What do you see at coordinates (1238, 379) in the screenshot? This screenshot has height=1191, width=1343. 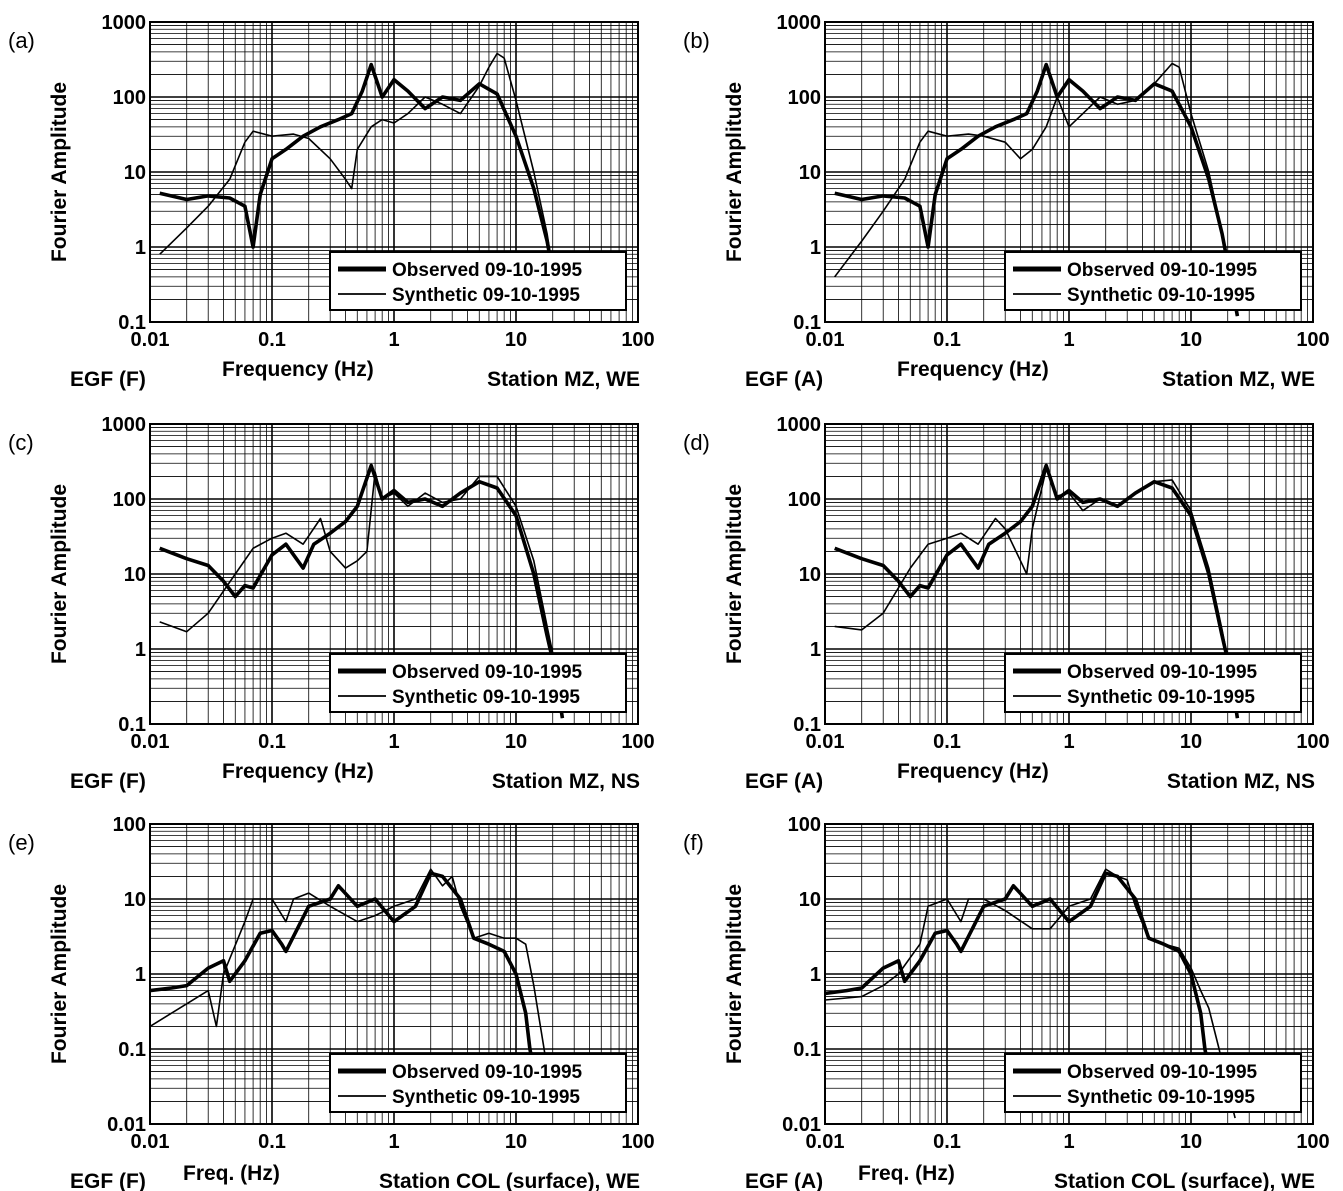 I see `station-label: Station MZ, WE` at bounding box center [1238, 379].